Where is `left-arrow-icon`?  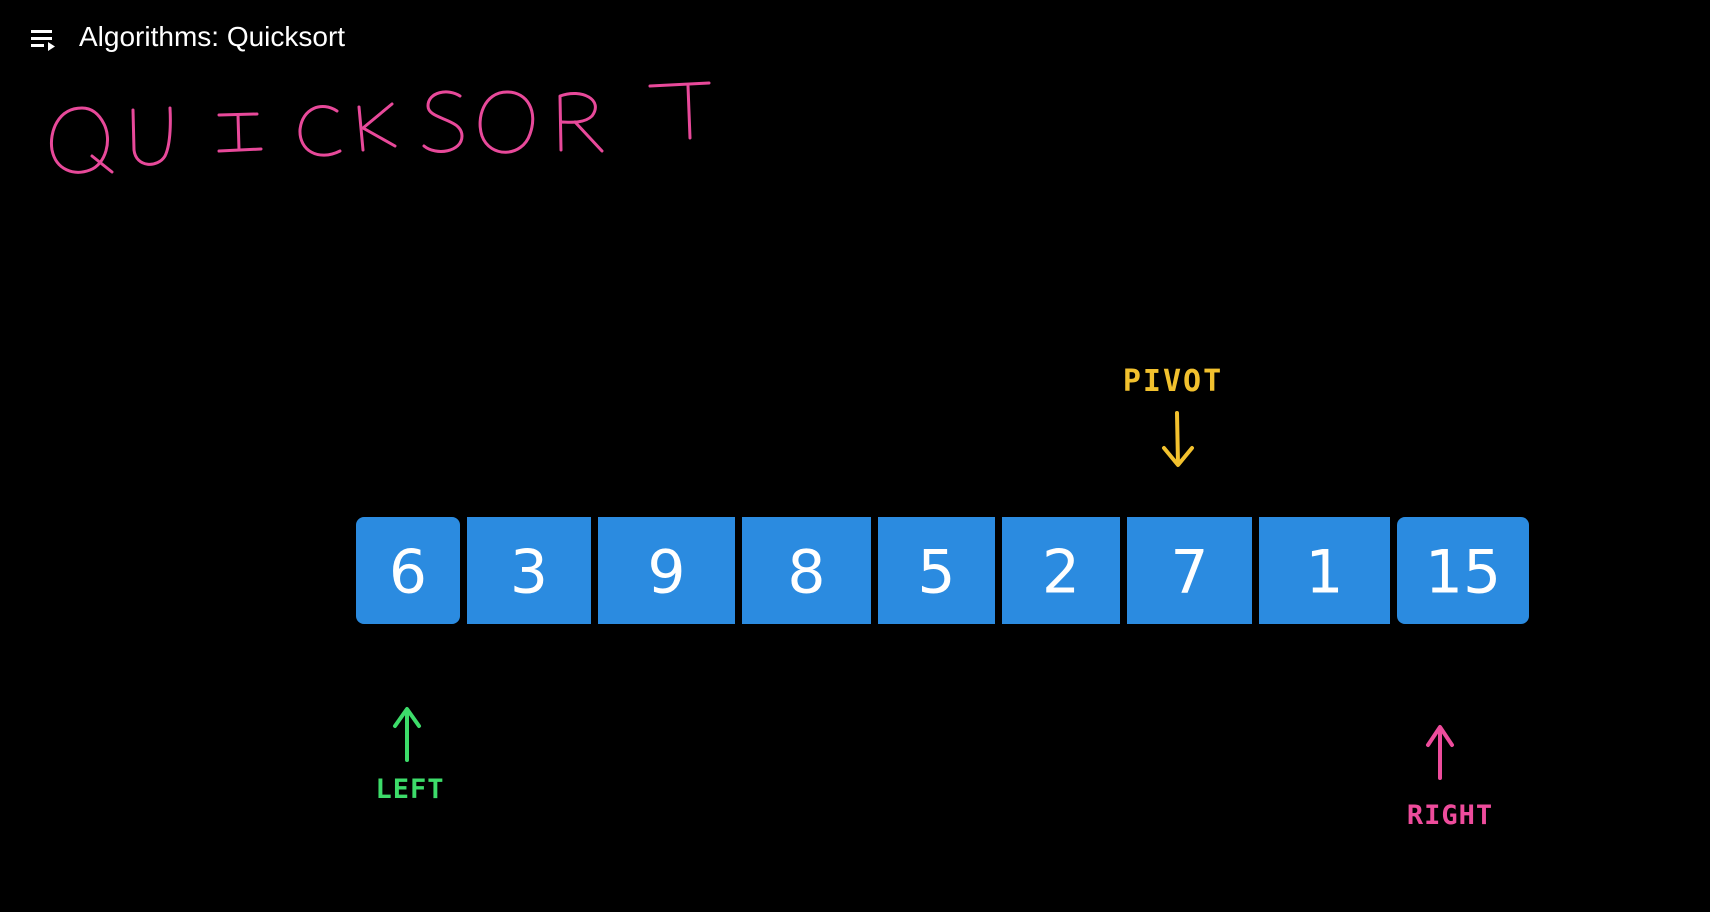 left-arrow-icon is located at coordinates (407, 734).